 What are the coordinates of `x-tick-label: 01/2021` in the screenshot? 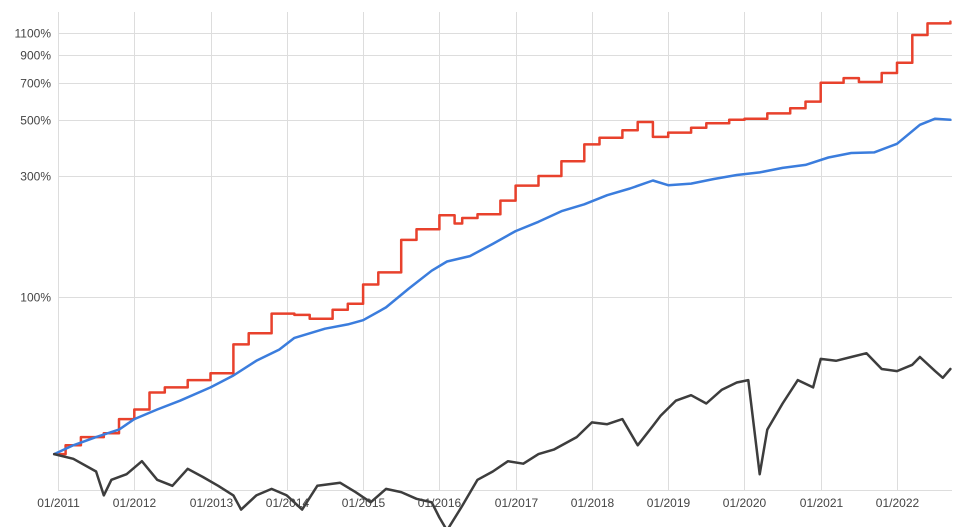 It's located at (822, 503).